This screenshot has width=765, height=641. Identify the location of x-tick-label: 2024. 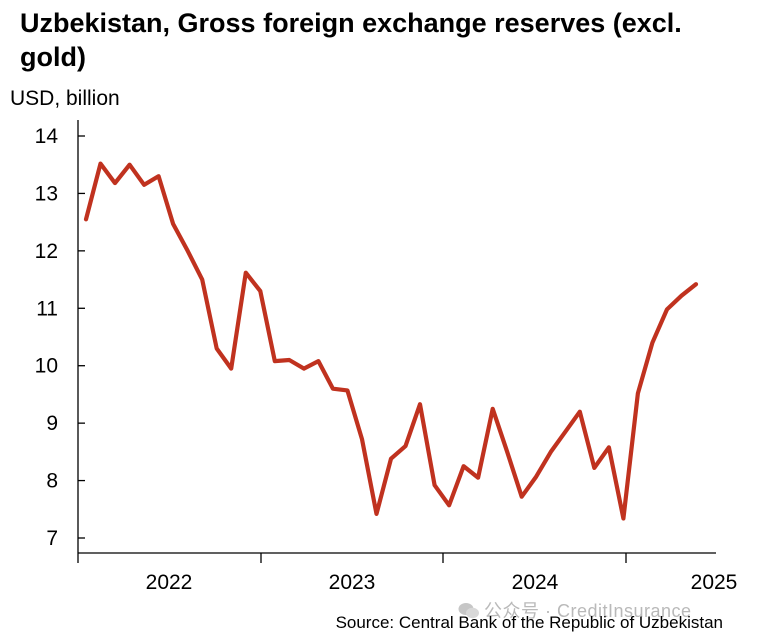
(535, 582).